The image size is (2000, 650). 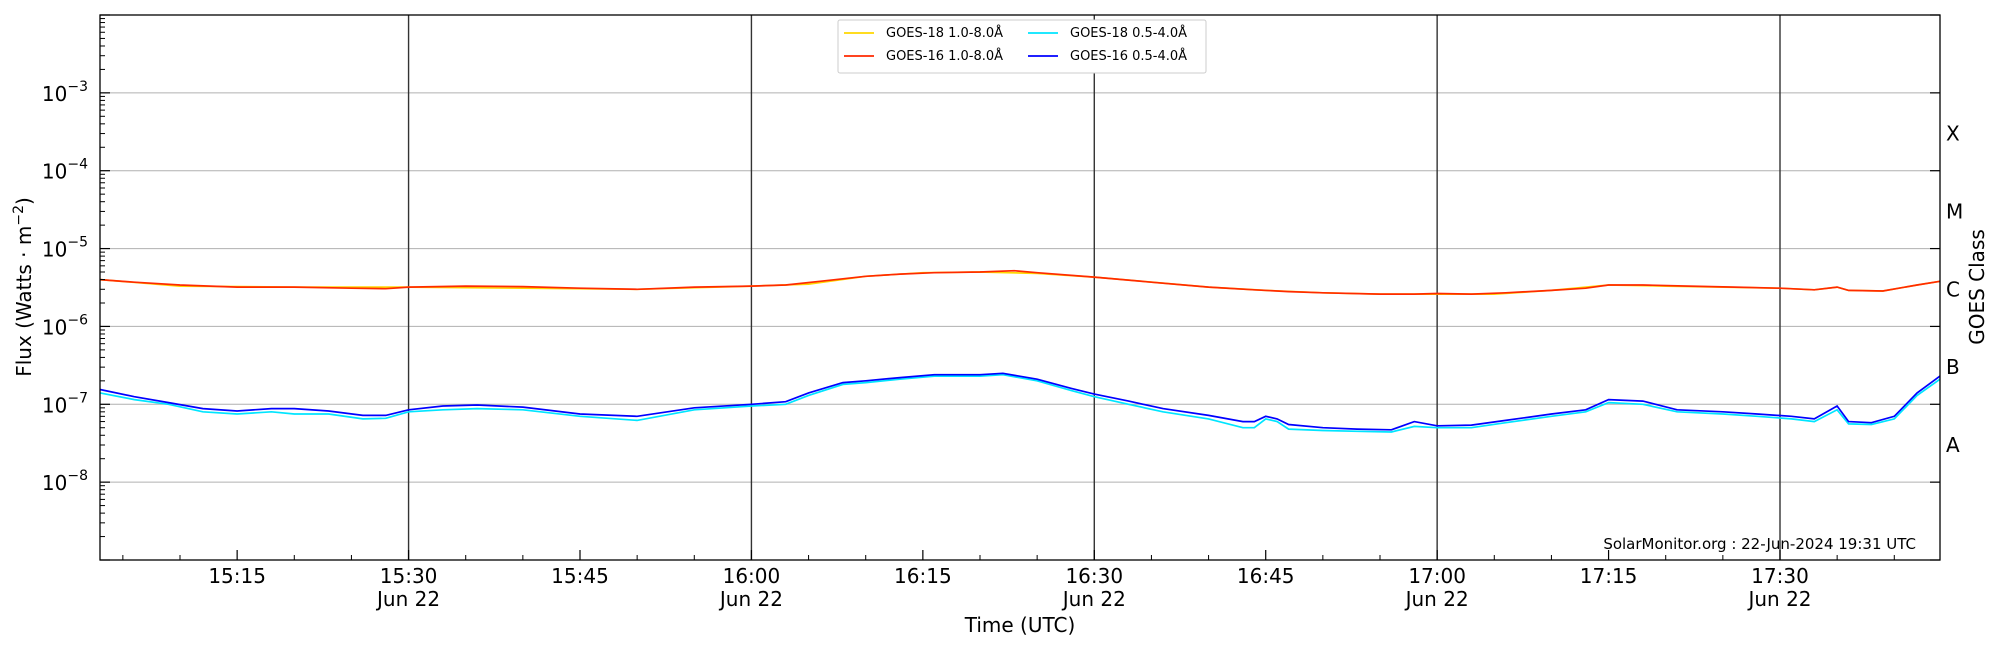 I want to click on x-tick-label-3: 16:00, so click(x=752, y=576).